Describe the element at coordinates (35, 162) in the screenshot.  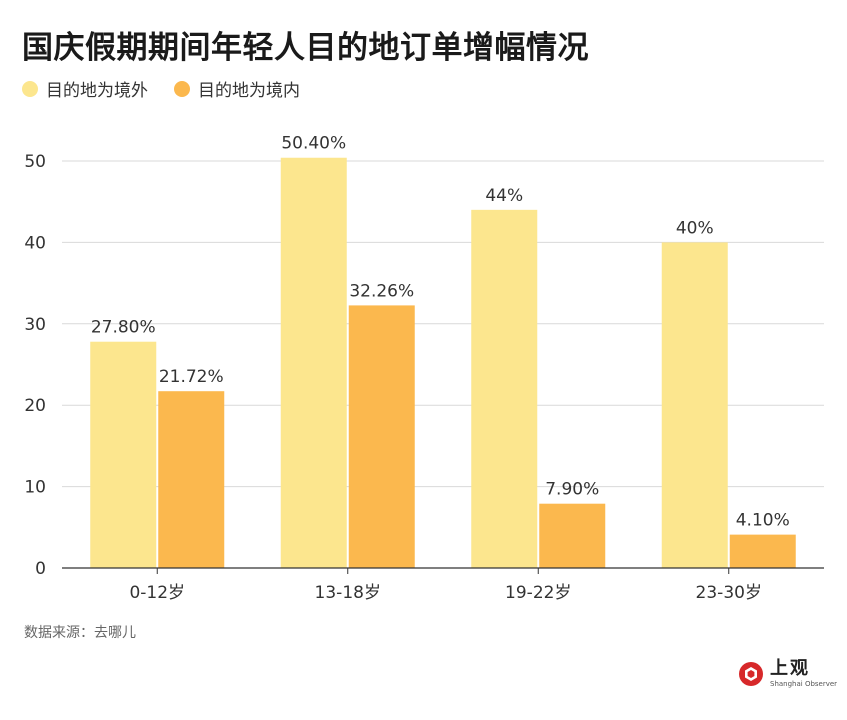
I see `y-tick-label: 50` at that location.